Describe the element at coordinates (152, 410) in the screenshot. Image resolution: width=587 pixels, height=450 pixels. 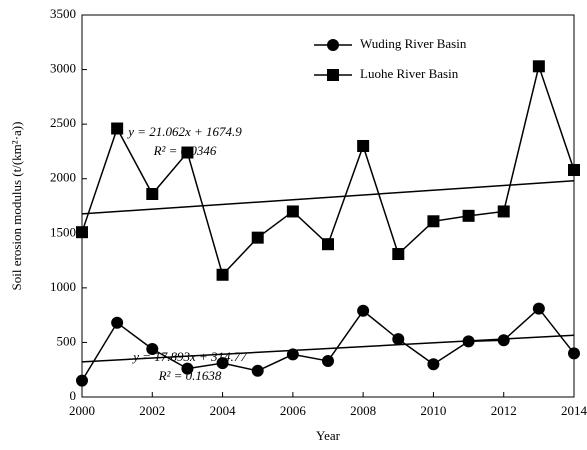
I see `x-tick-label: 2002` at that location.